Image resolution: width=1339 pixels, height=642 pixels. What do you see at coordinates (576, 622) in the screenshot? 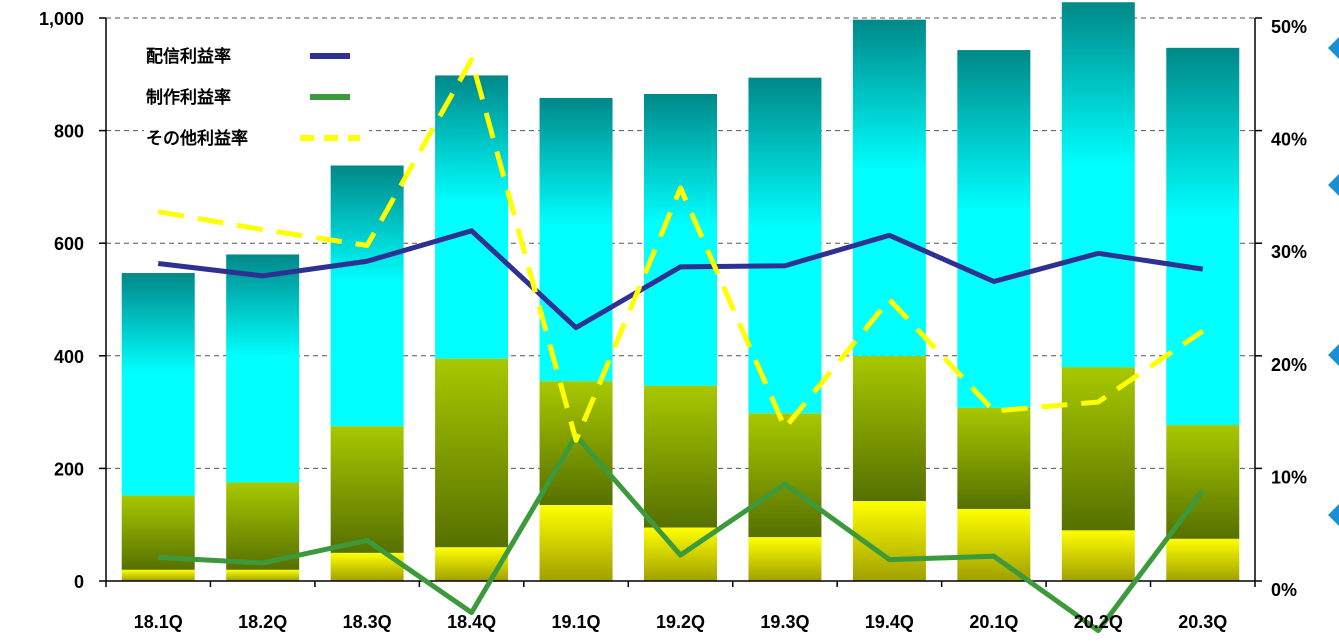
I see `x-tick-label: 19.1Q` at bounding box center [576, 622].